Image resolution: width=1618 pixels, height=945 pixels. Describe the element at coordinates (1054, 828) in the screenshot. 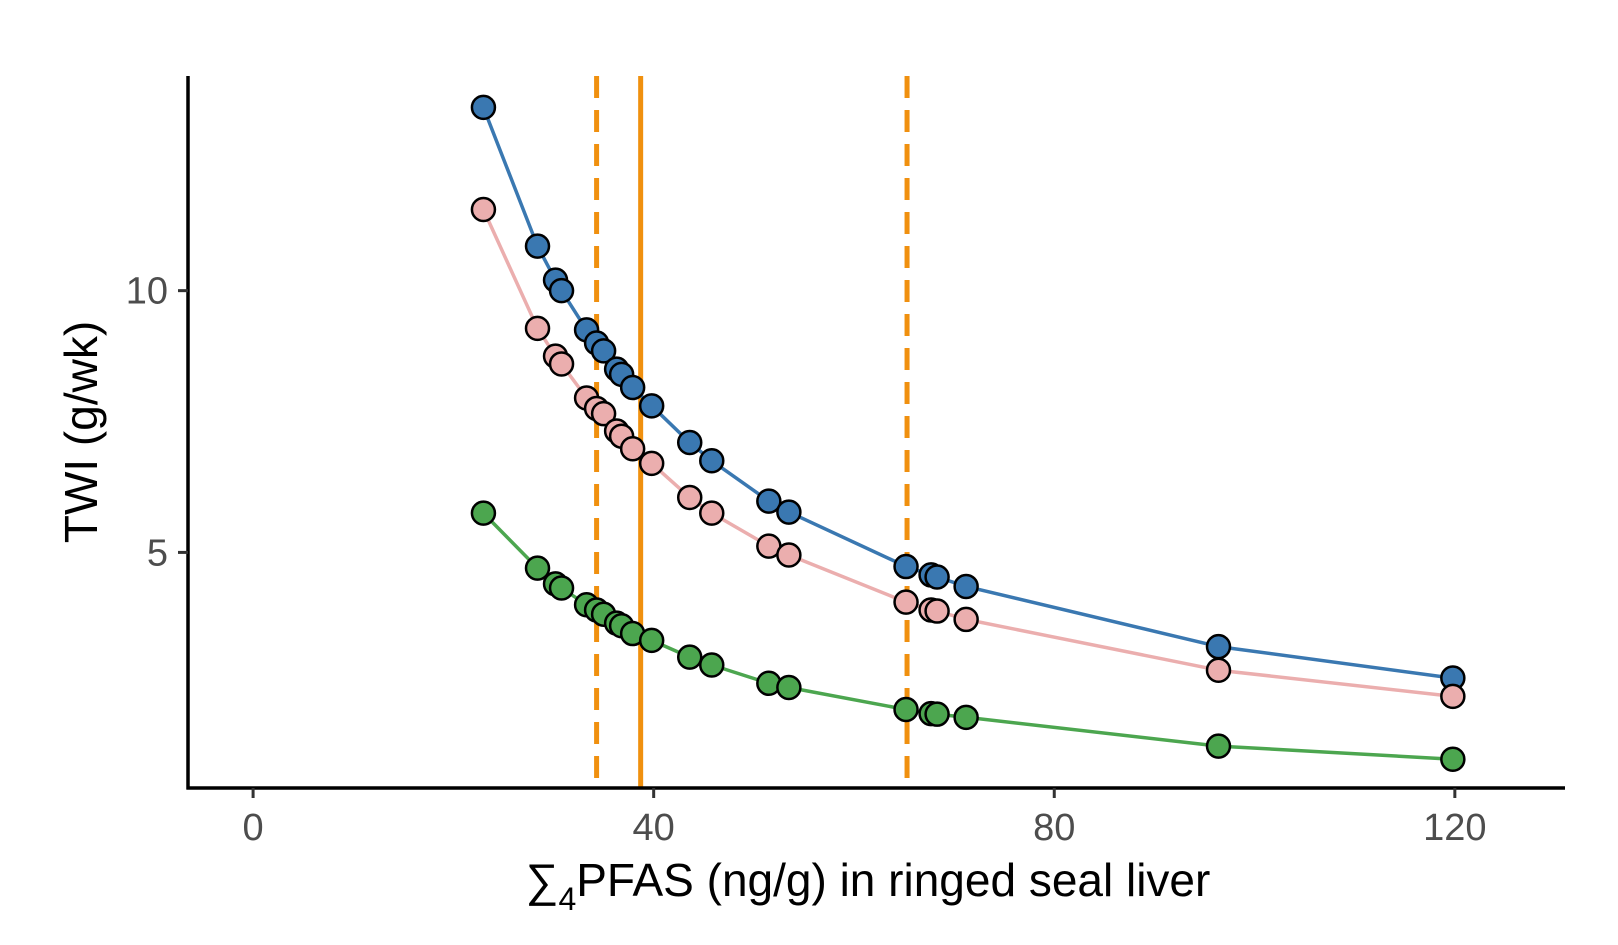

I see `x-tick-label: 80` at that location.